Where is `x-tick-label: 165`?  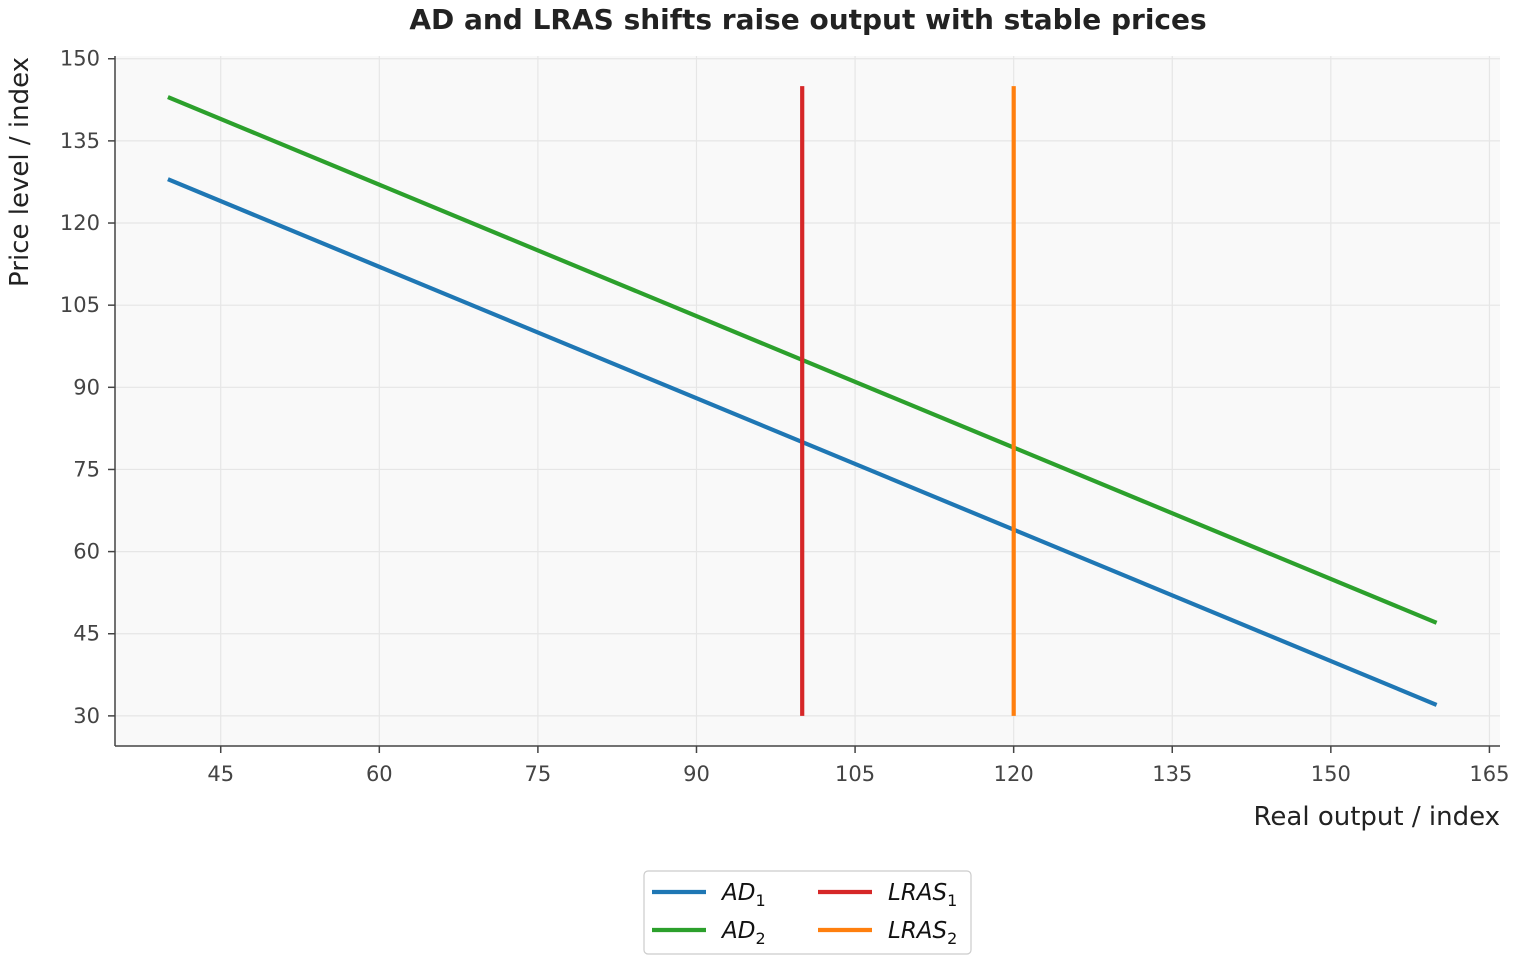
x-tick-label: 165 is located at coordinates (1489, 774).